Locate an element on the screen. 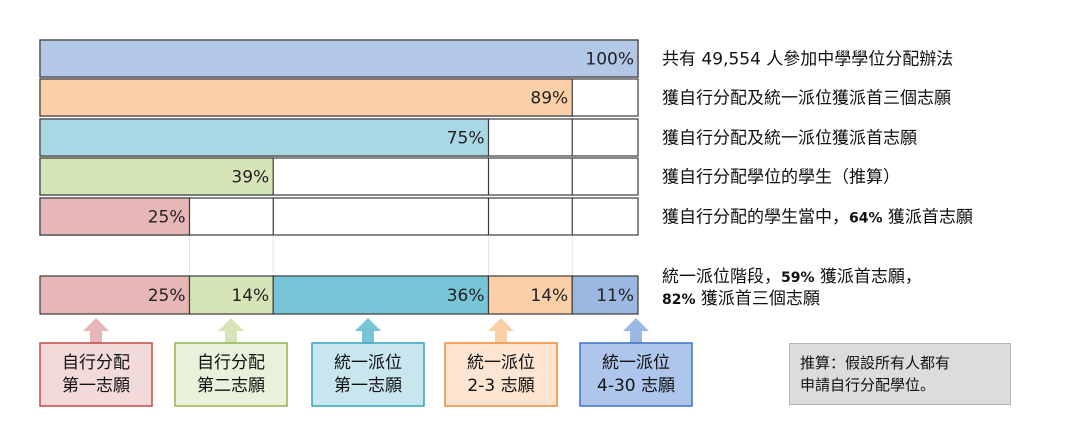 The image size is (1080, 438). bar-label-4: 39% is located at coordinates (250, 178).